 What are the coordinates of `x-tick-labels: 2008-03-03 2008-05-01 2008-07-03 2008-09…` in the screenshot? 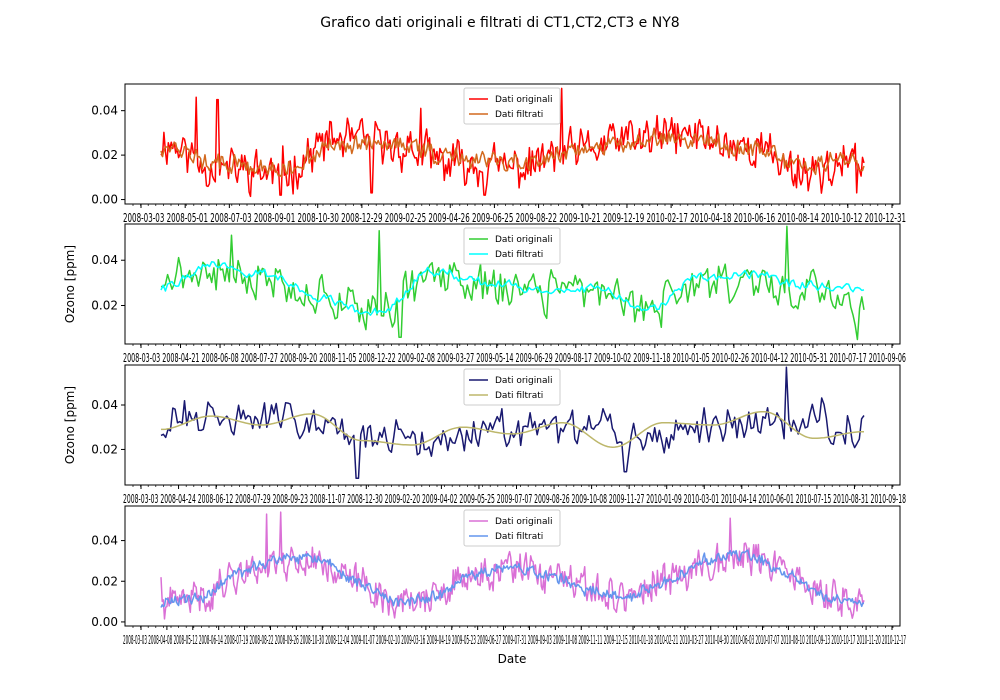 It's located at (514, 218).